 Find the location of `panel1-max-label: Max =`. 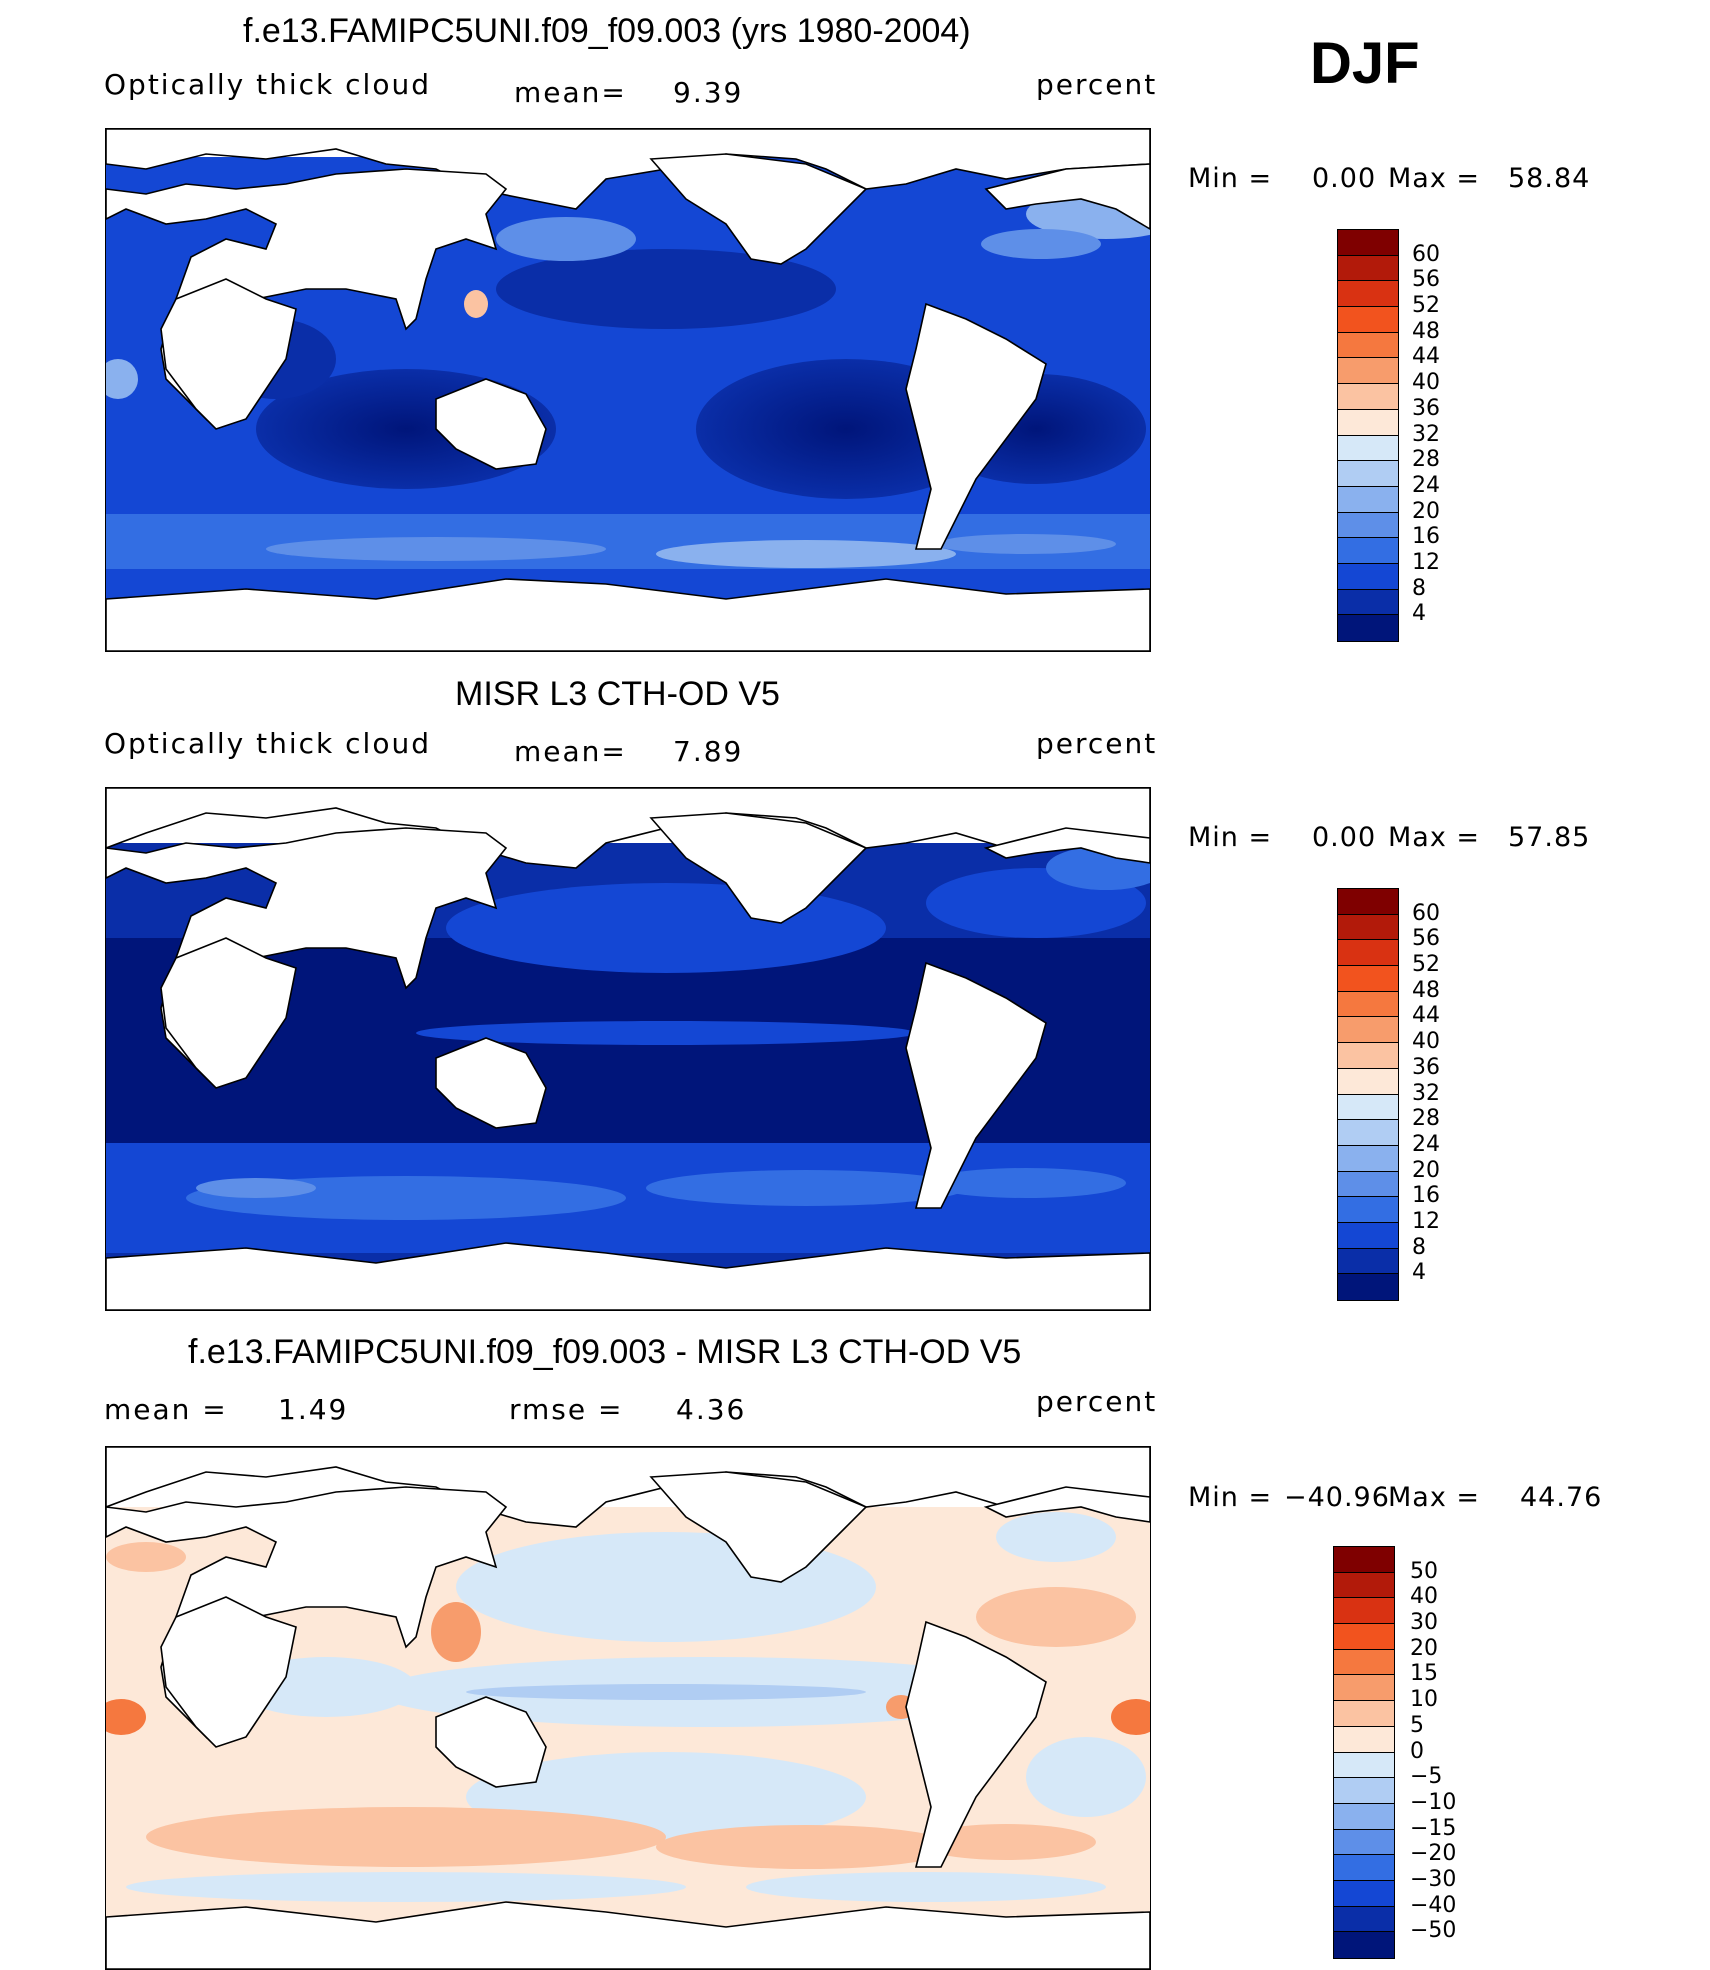

panel1-max-label: Max = is located at coordinates (1434, 178).